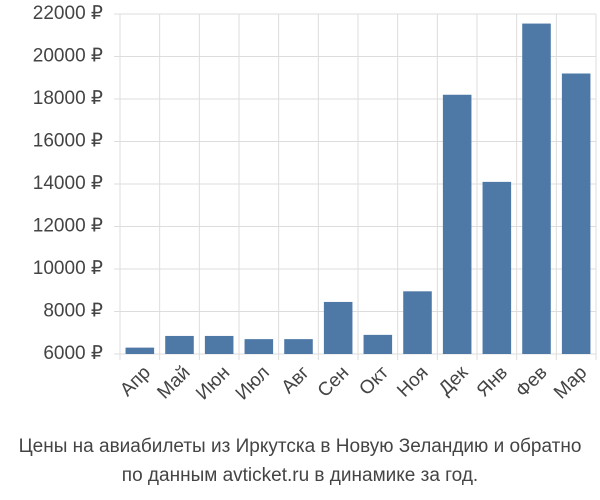  I want to click on x-tick-label: Апр, so click(135, 381).